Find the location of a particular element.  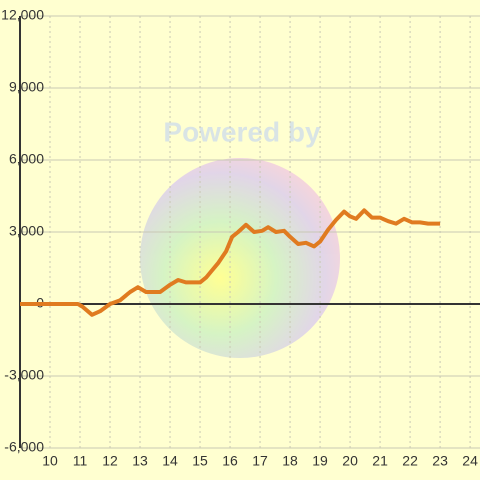

x-tick-label: 21 is located at coordinates (380, 461).